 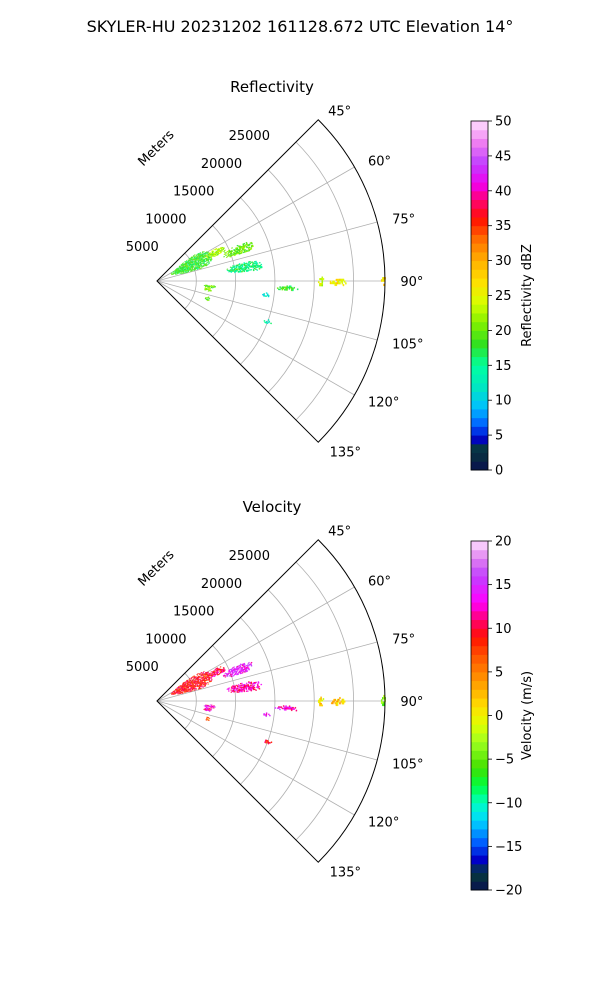 What do you see at coordinates (508, 803) in the screenshot?
I see `colorbar-tick-label: −10` at bounding box center [508, 803].